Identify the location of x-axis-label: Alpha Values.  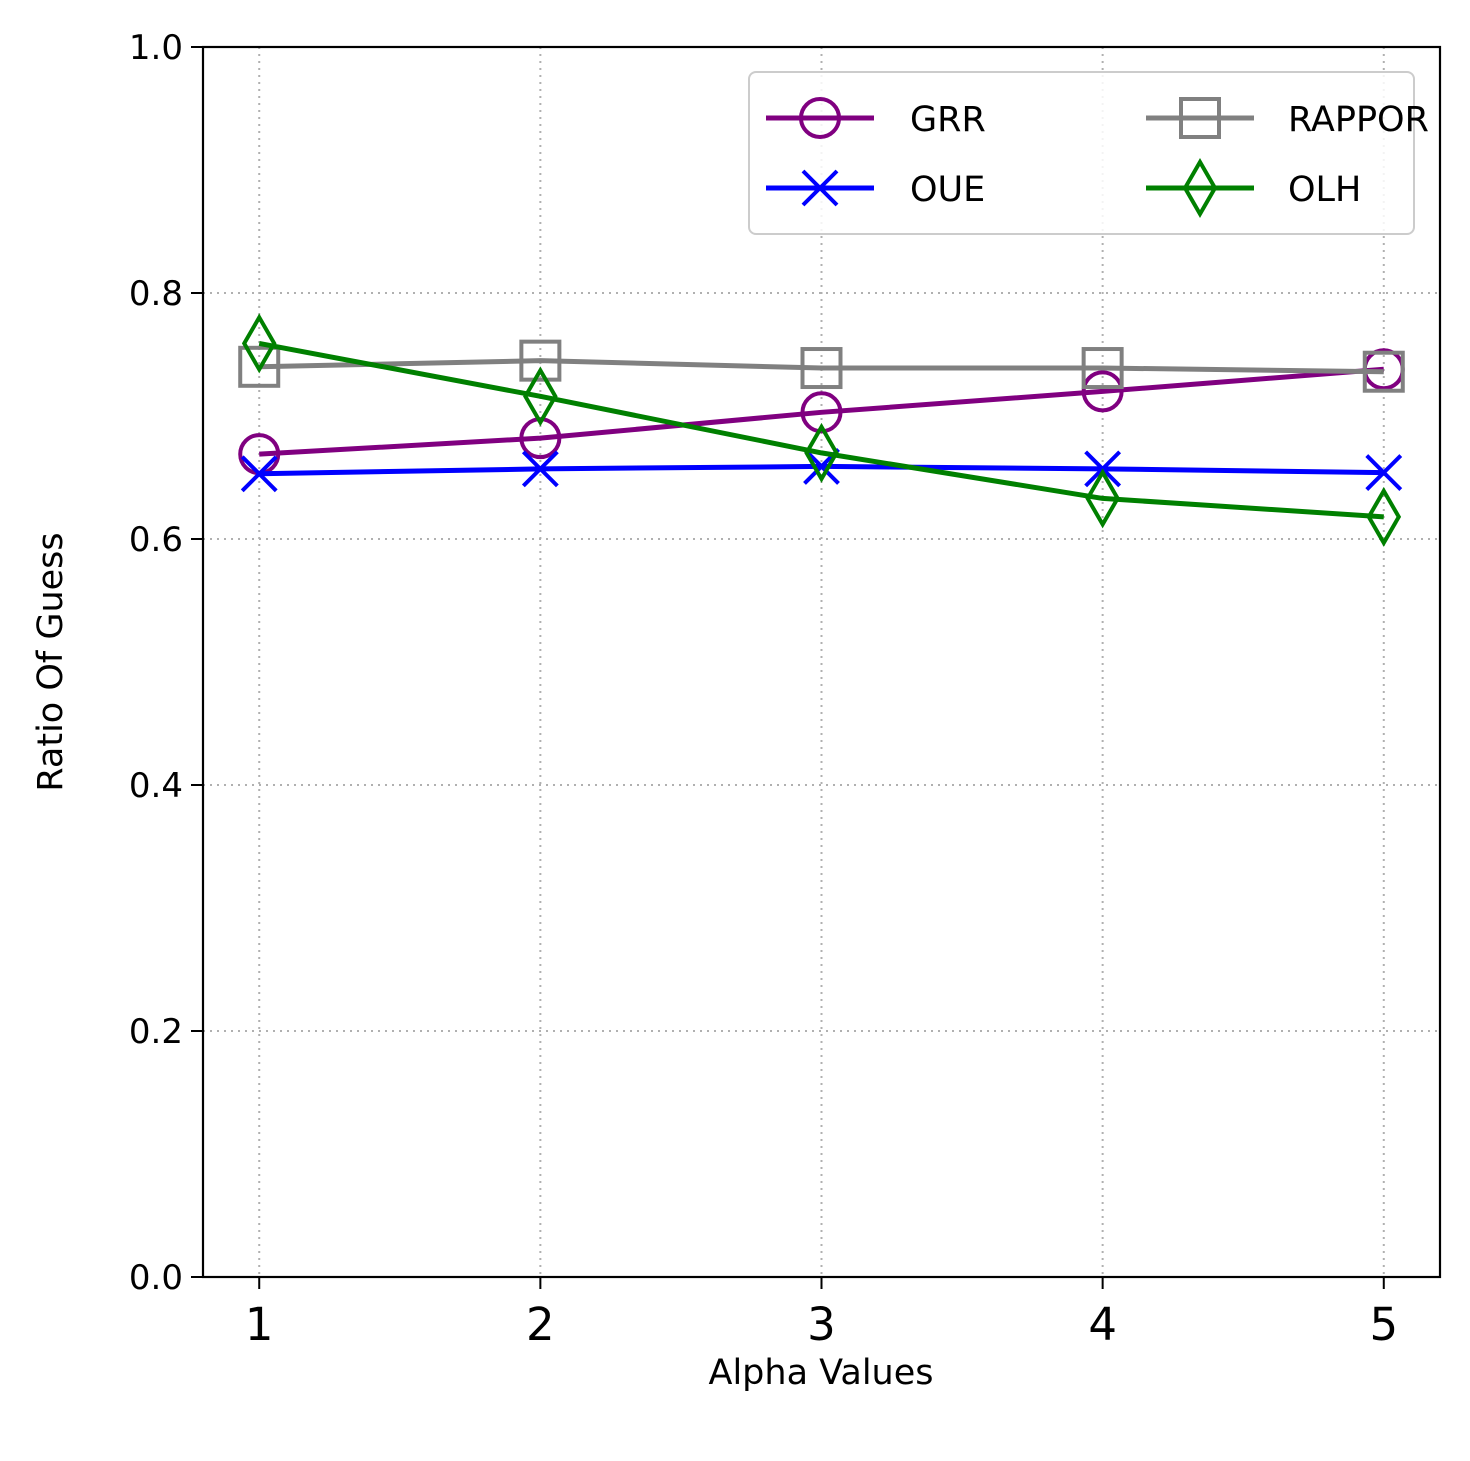
(821, 1373).